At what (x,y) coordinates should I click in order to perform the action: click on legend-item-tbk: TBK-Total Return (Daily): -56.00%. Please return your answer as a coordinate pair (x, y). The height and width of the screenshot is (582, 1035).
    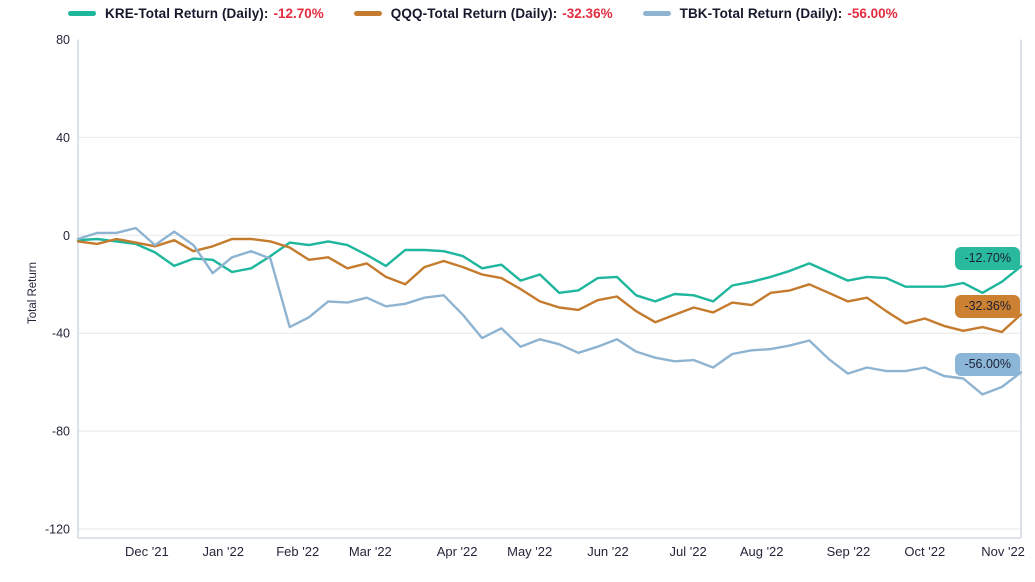
    Looking at the image, I should click on (770, 13).